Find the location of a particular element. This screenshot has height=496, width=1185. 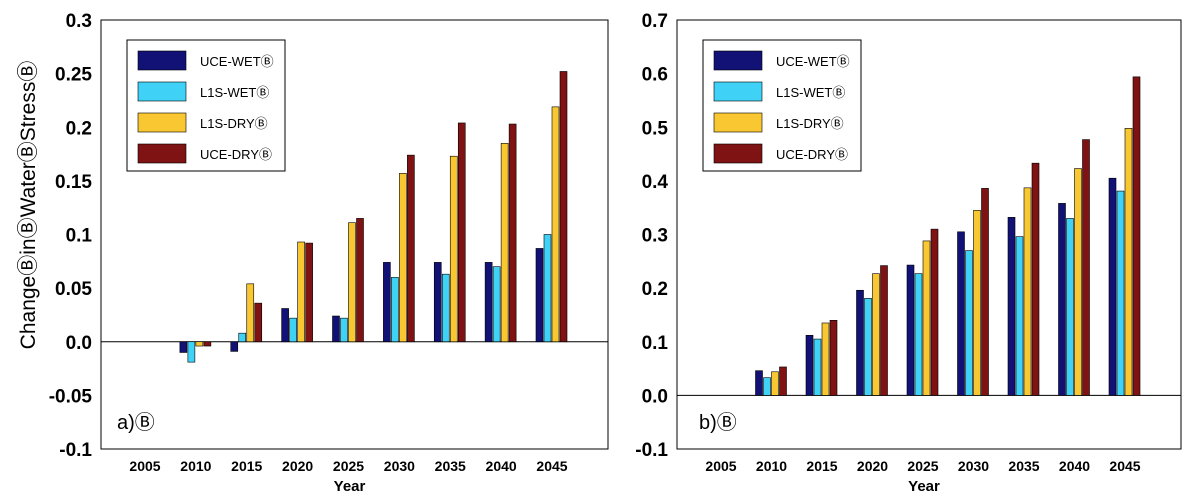

legend: UCE-WETⒷ L1S-WETⒷ L1S-DRYⒷ UCE-DRYⒷ is located at coordinates (206, 105).